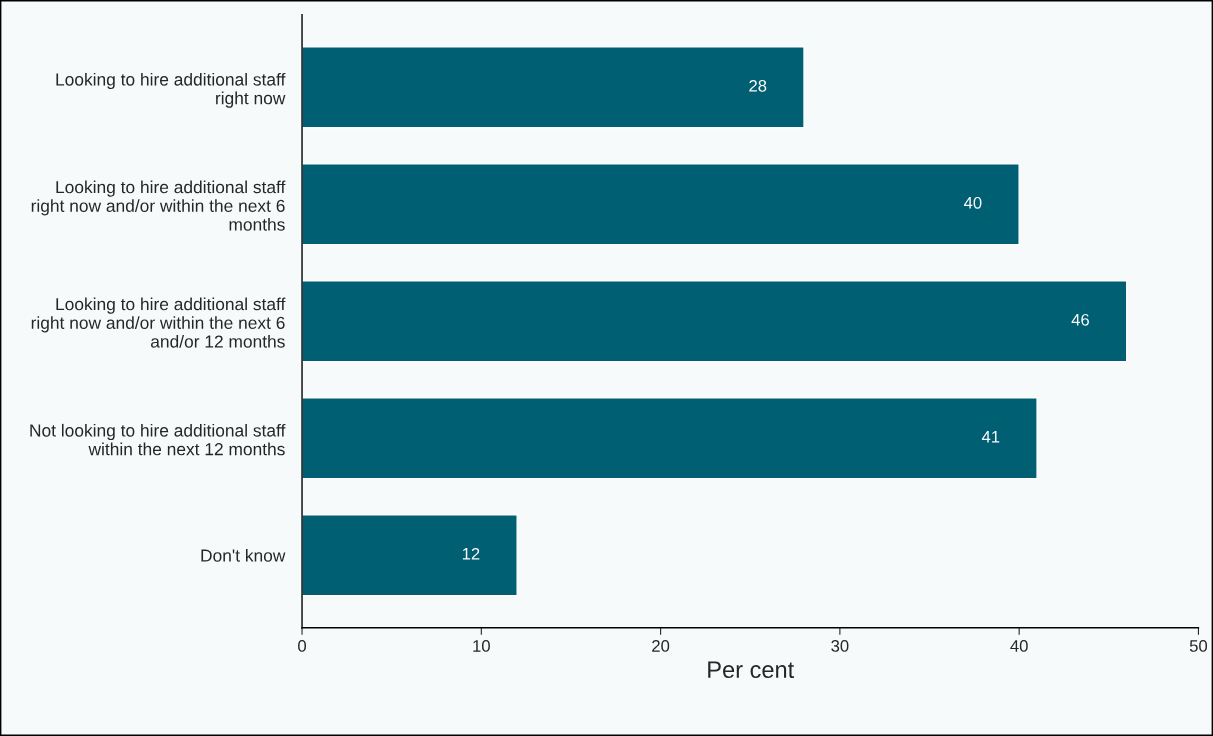 Image resolution: width=1213 pixels, height=736 pixels. What do you see at coordinates (840, 646) in the screenshot?
I see `x-tick-label: 30` at bounding box center [840, 646].